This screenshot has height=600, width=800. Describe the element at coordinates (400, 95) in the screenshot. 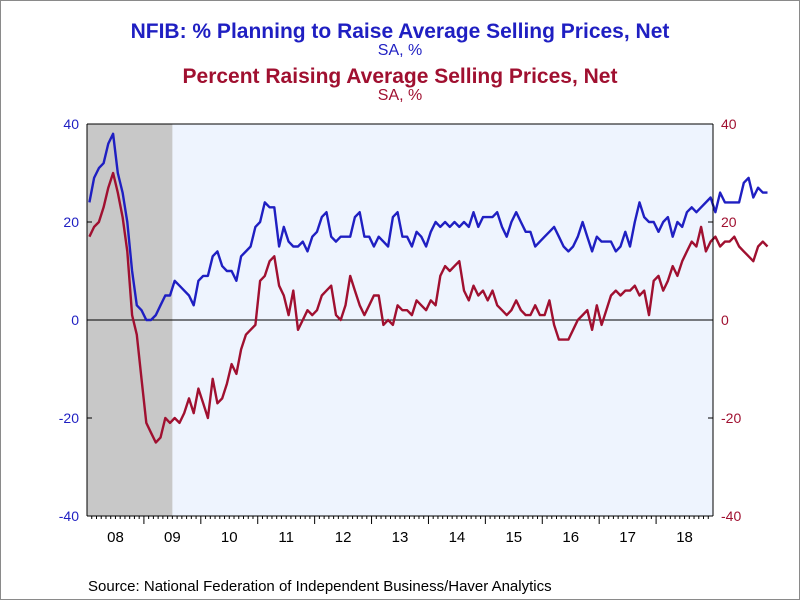

I see `series2-subtitle: SA, %` at that location.